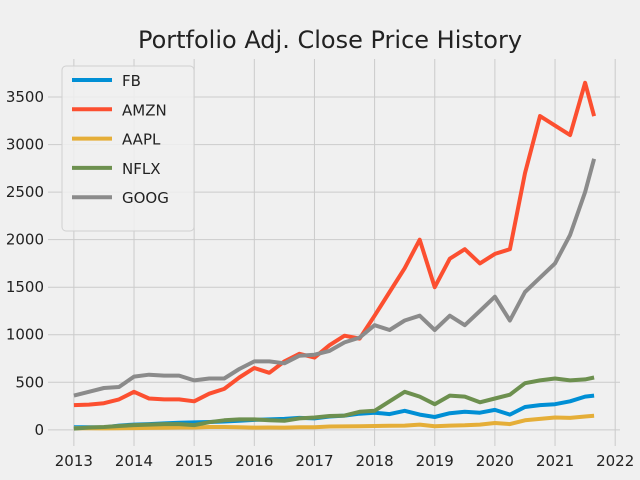 Image resolution: width=640 pixels, height=480 pixels. Describe the element at coordinates (25, 192) in the screenshot. I see `y-tick-label: 2500` at that location.